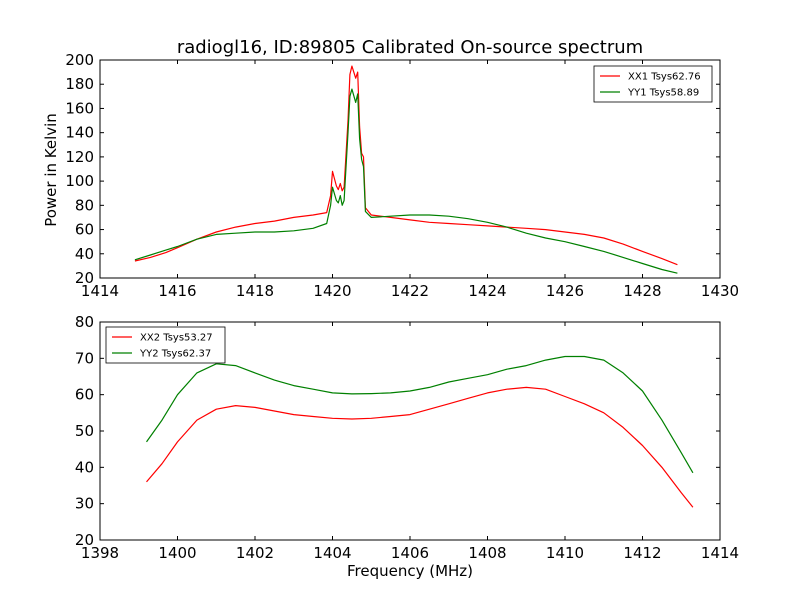 Image resolution: width=800 pixels, height=600 pixels. I want to click on legend-label: XX1 Tsys62.76, so click(664, 77).